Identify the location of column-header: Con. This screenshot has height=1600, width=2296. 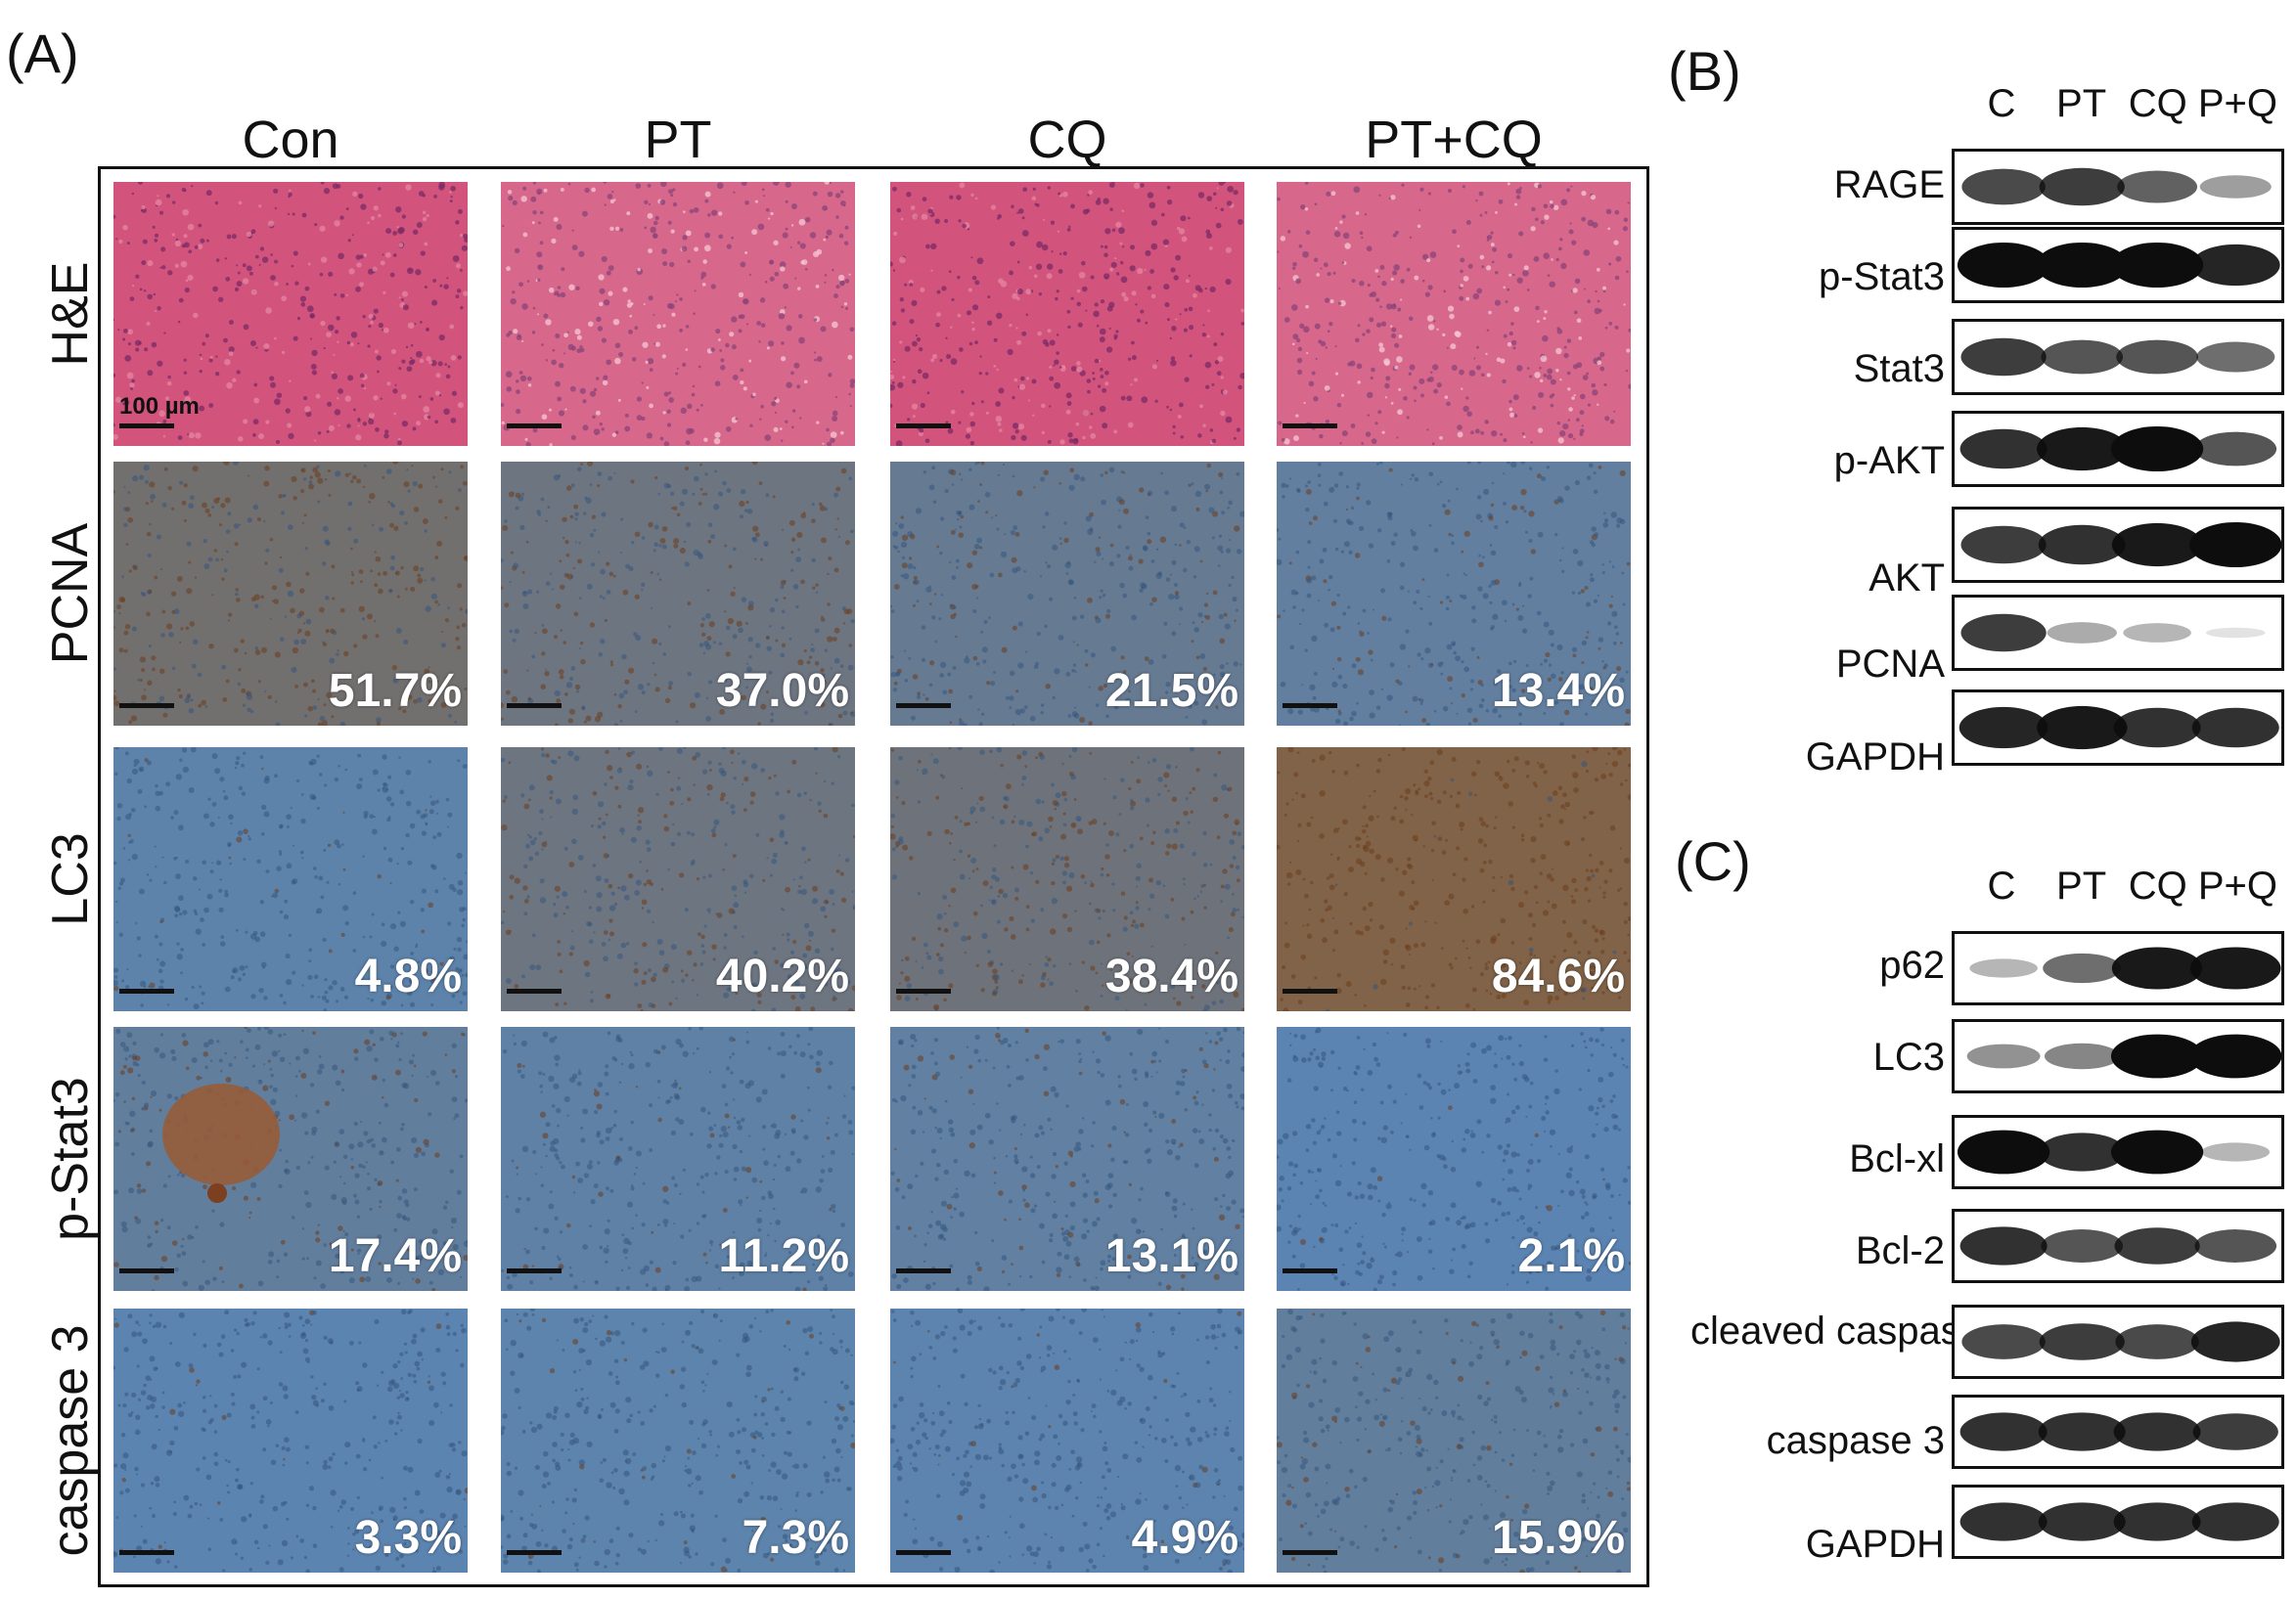
(291, 140).